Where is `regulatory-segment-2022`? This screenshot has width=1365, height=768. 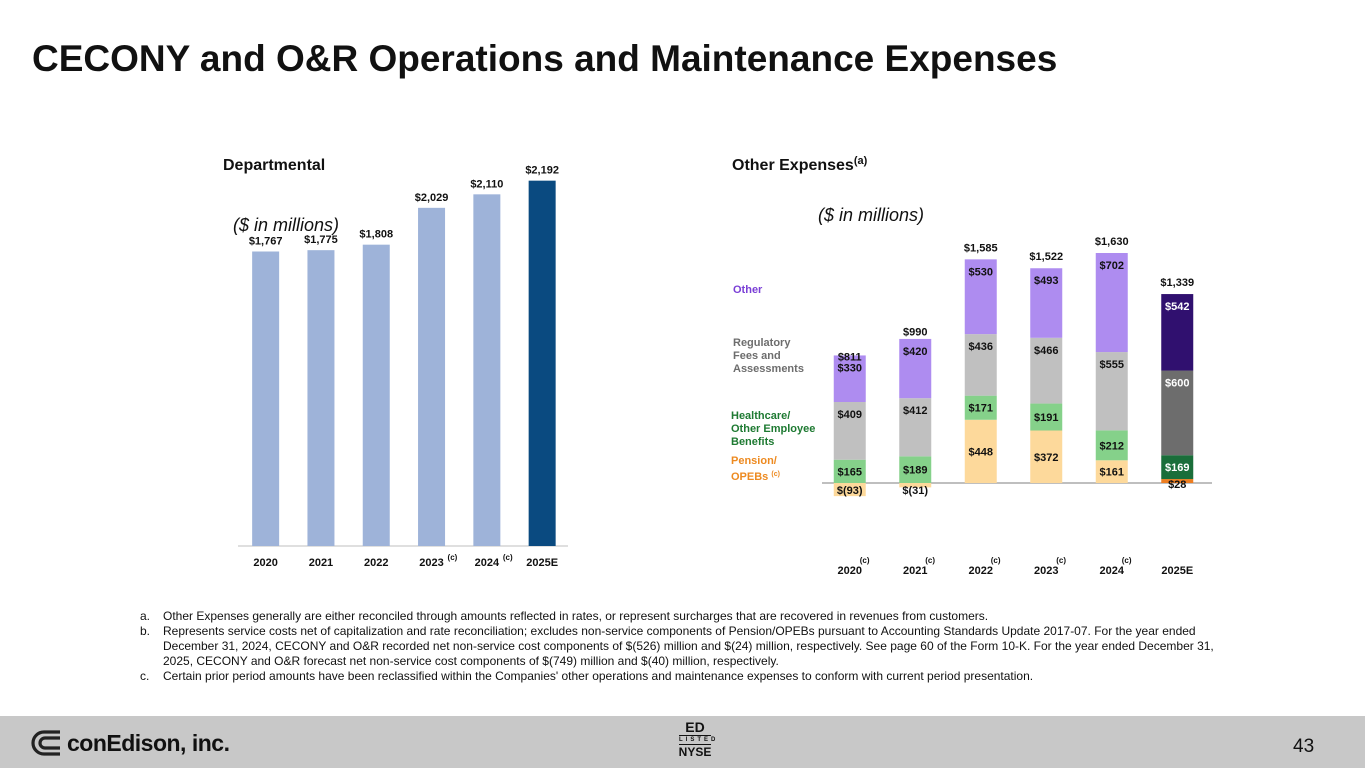 regulatory-segment-2022 is located at coordinates (980, 365).